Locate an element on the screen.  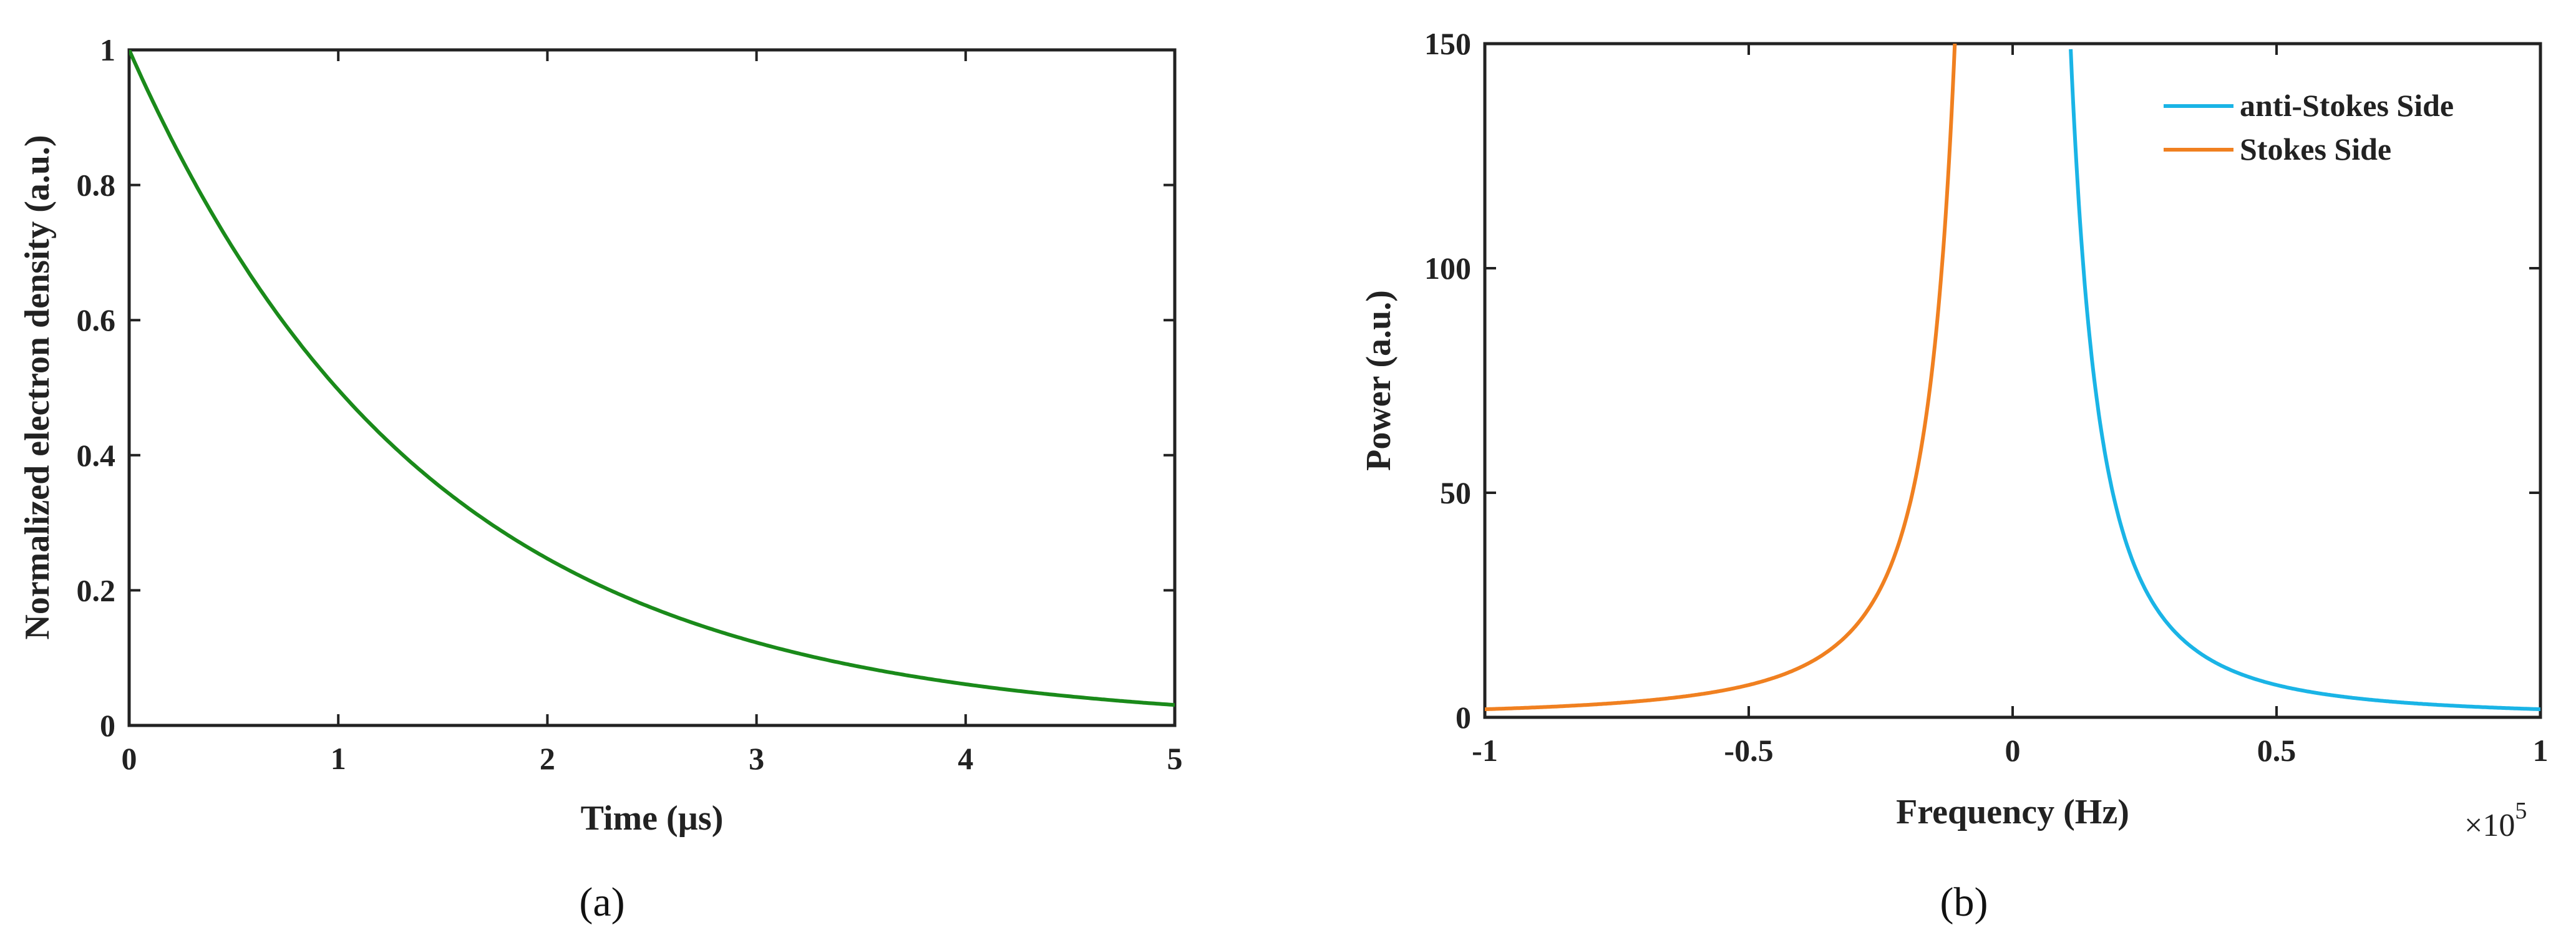
series-line-anti-stokes-side is located at coordinates (2304, 380).